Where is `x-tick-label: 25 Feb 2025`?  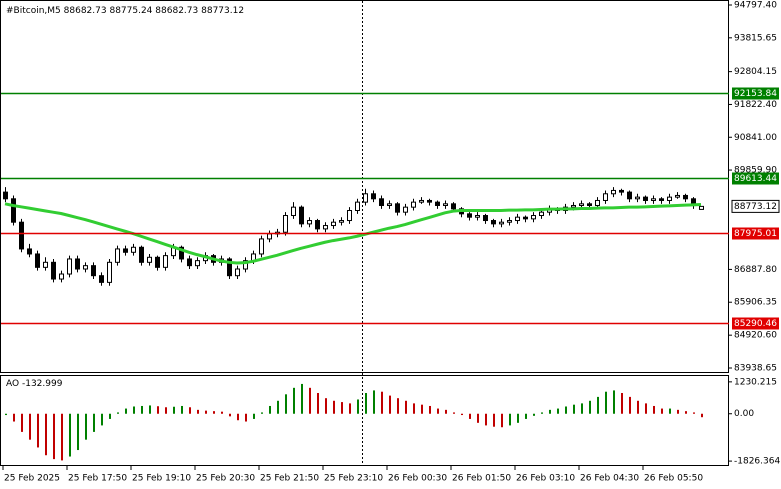 x-tick-label: 25 Feb 2025 is located at coordinates (32, 479).